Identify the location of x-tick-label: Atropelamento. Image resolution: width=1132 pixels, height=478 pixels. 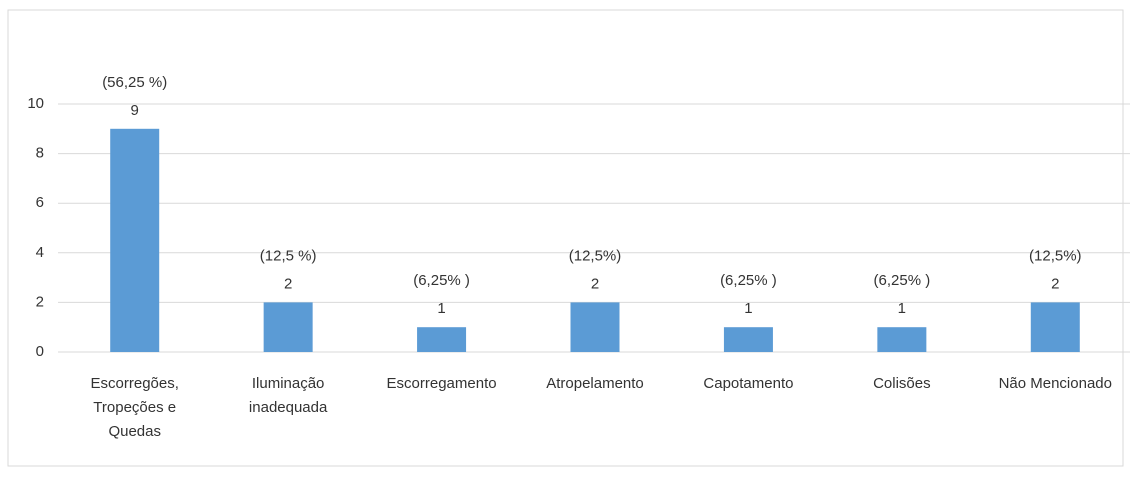
(595, 383).